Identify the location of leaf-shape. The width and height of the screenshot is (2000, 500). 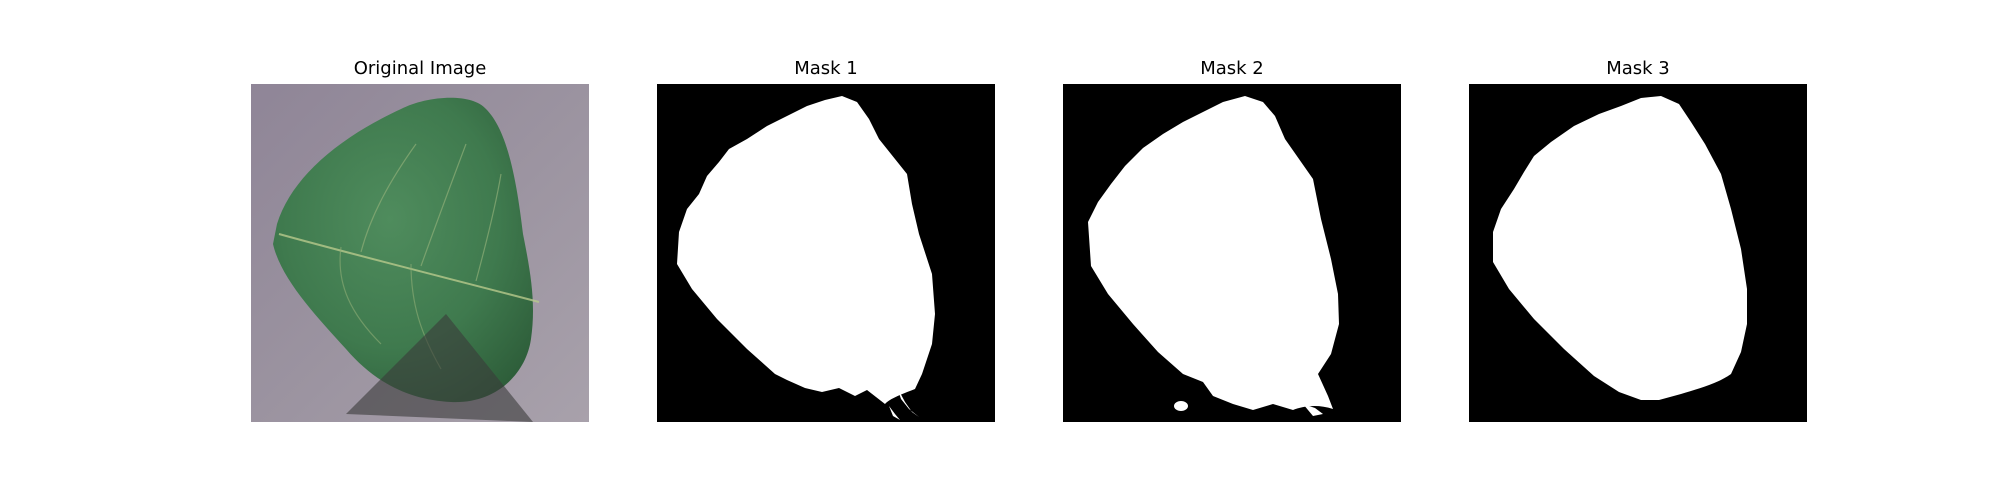
(403, 250).